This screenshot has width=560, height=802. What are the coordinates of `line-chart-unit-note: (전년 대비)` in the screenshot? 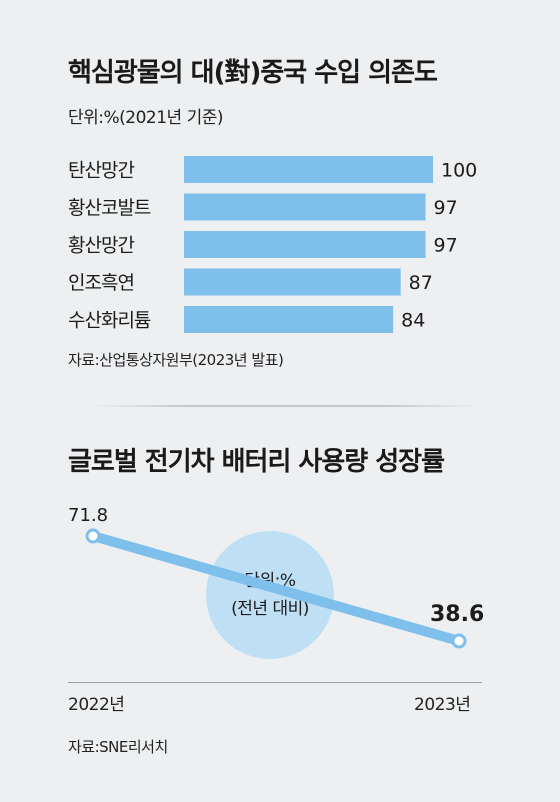 It's located at (270, 609).